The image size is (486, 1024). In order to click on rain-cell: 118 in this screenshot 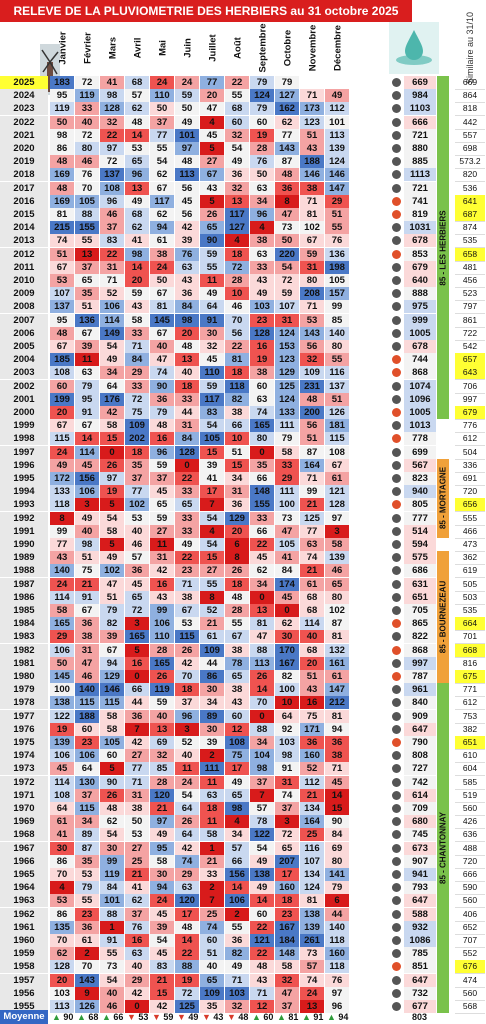, I will do `click(337, 967)`.